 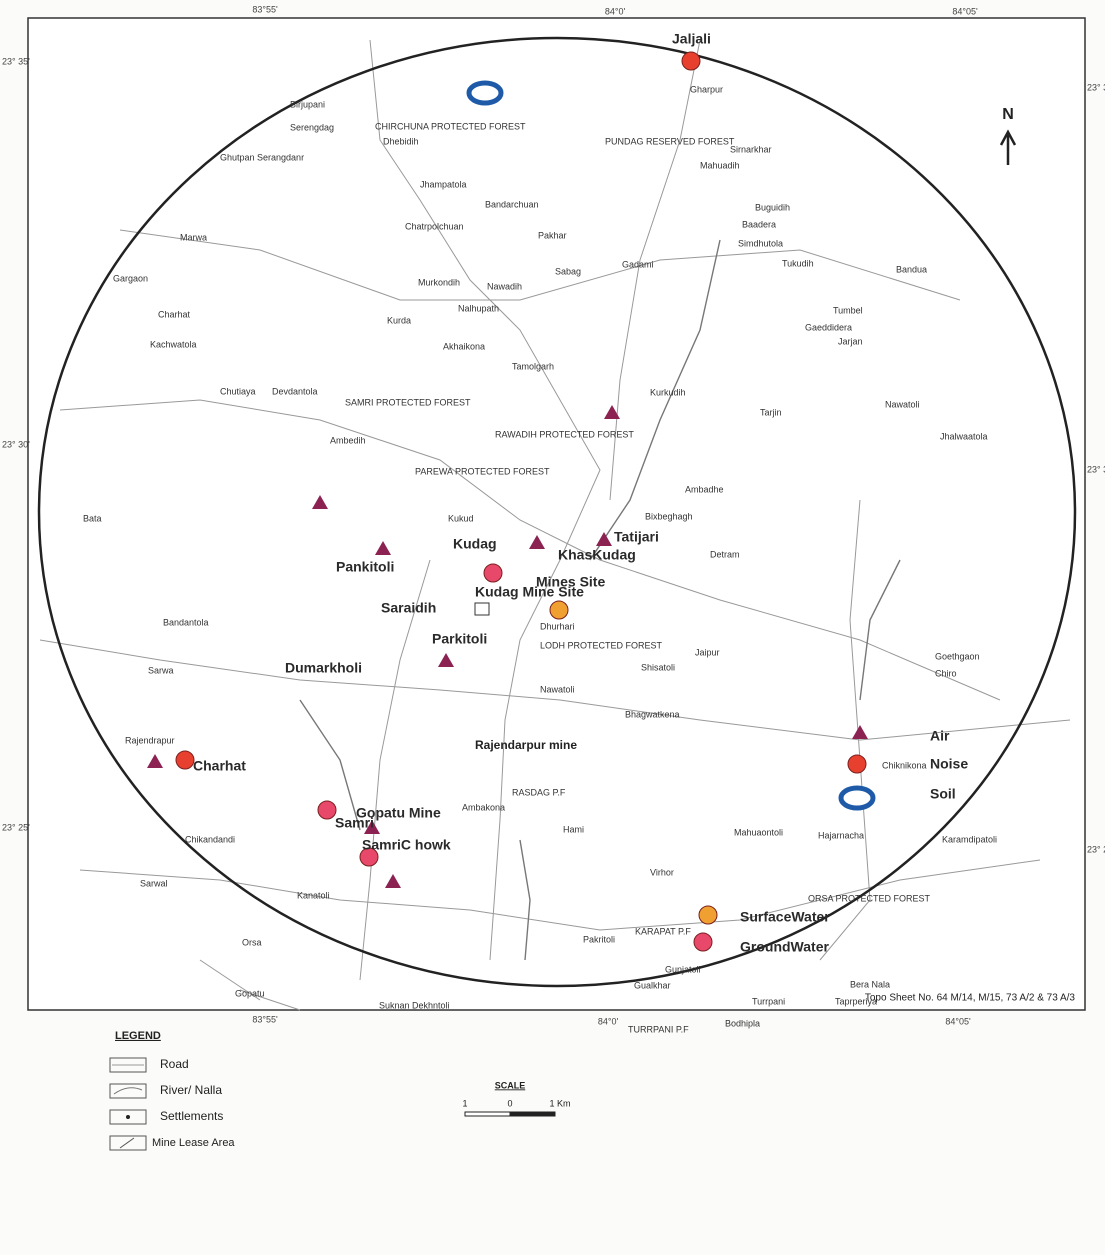 What do you see at coordinates (760, 243) in the screenshot?
I see `place-label: Simdhutola` at bounding box center [760, 243].